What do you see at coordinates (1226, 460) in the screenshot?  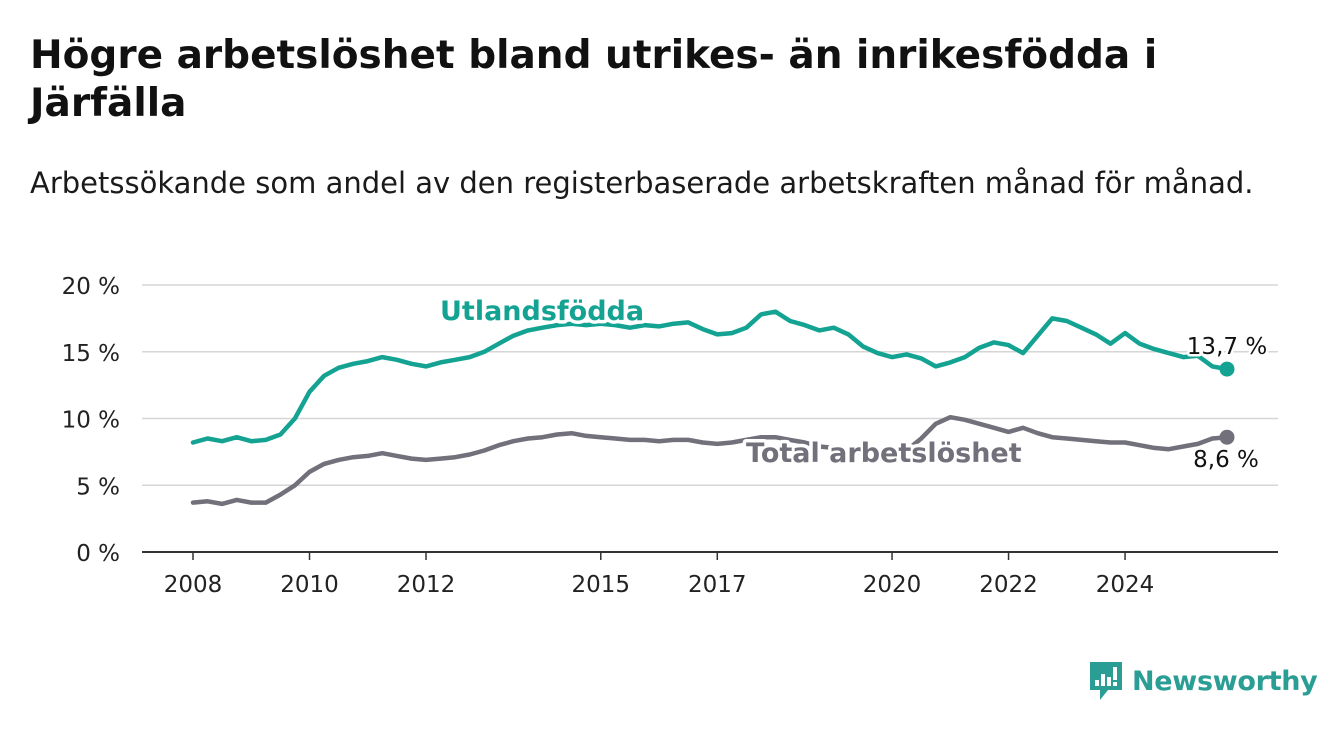 I see `series-end-label: 8,6 %` at bounding box center [1226, 460].